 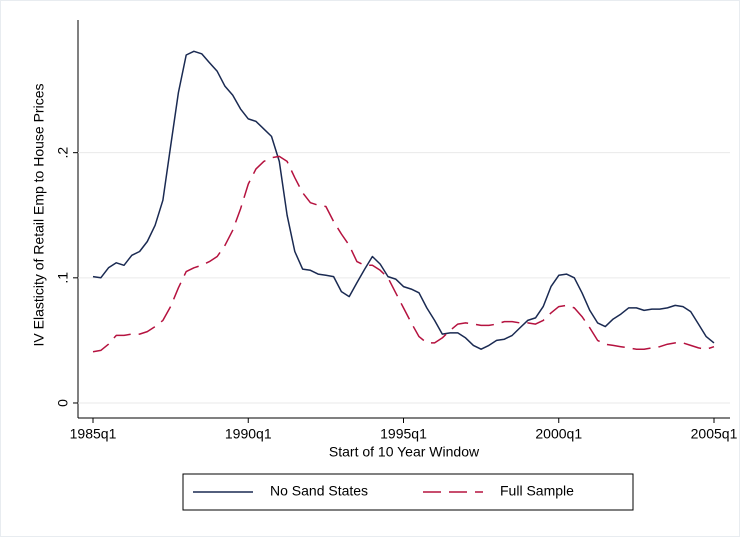 What do you see at coordinates (248, 434) in the screenshot?
I see `x-tick-label: 1990q1` at bounding box center [248, 434].